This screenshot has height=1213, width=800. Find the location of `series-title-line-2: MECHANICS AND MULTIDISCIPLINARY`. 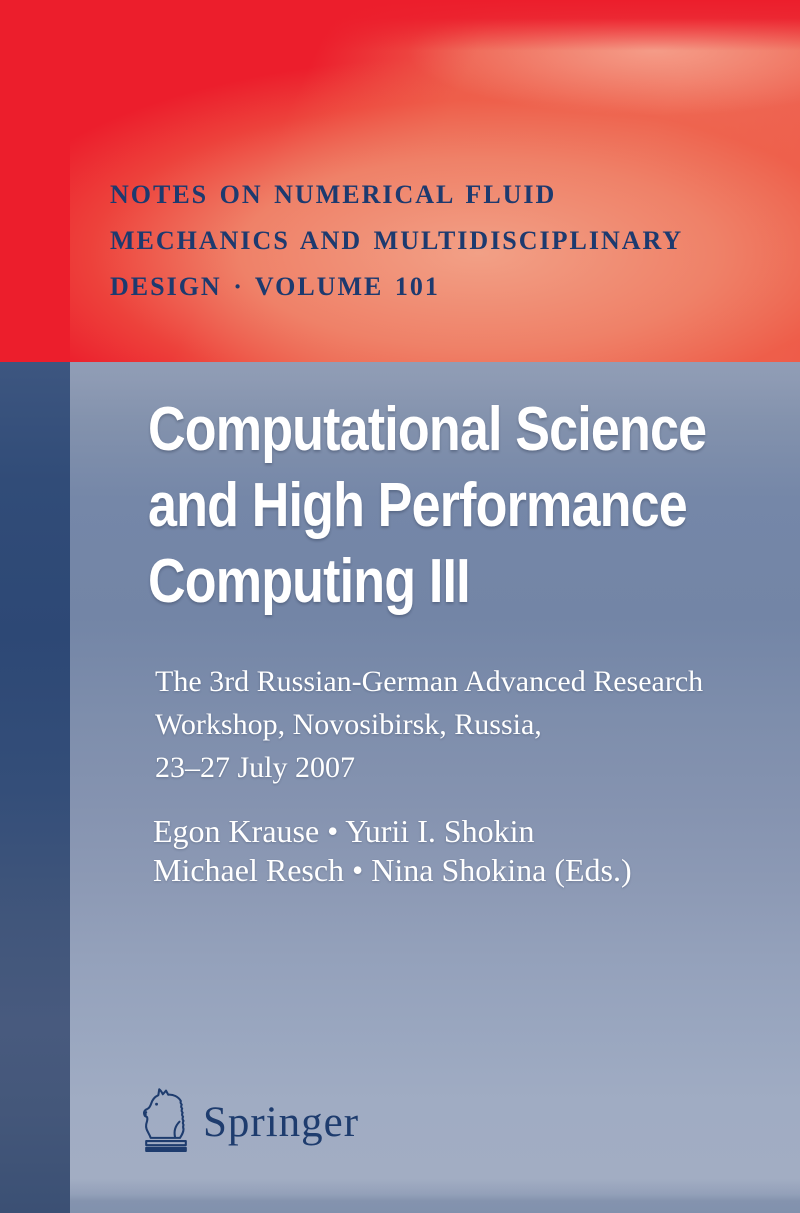

series-title-line-2: MECHANICS AND MULTIDISCIPLINARY is located at coordinates (397, 240).